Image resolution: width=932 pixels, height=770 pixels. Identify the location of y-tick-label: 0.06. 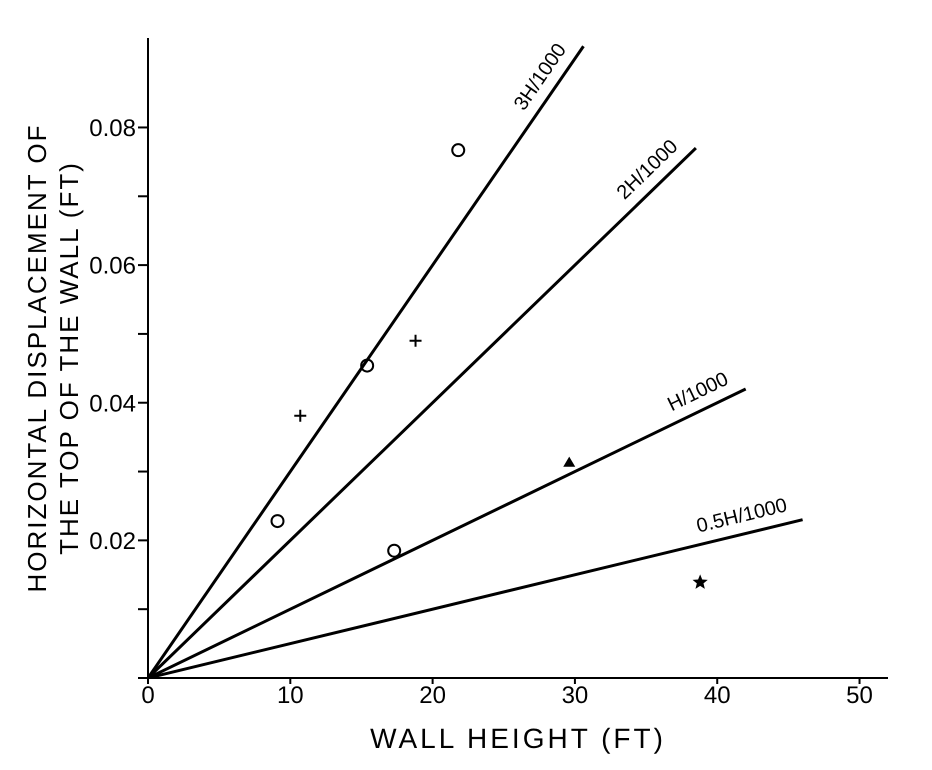
(112, 266).